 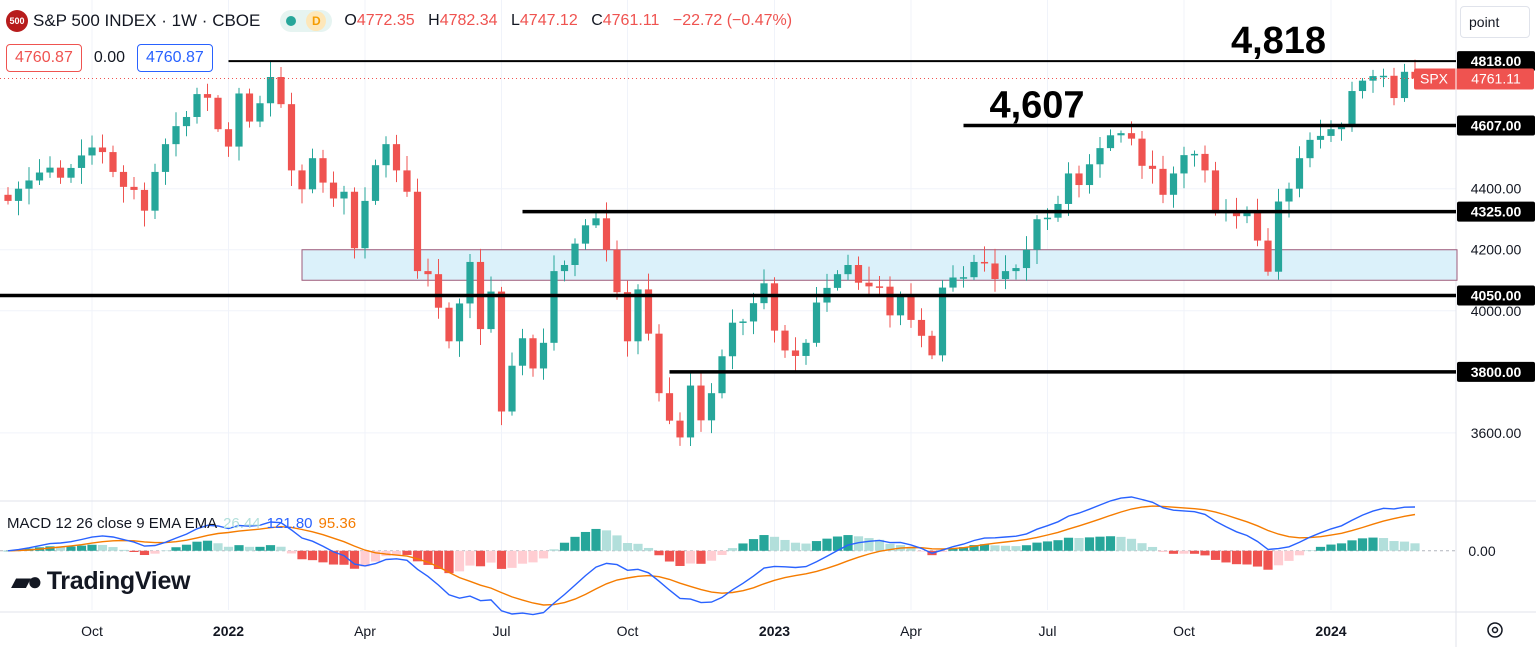 I want to click on market-status-pill: D, so click(x=306, y=21).